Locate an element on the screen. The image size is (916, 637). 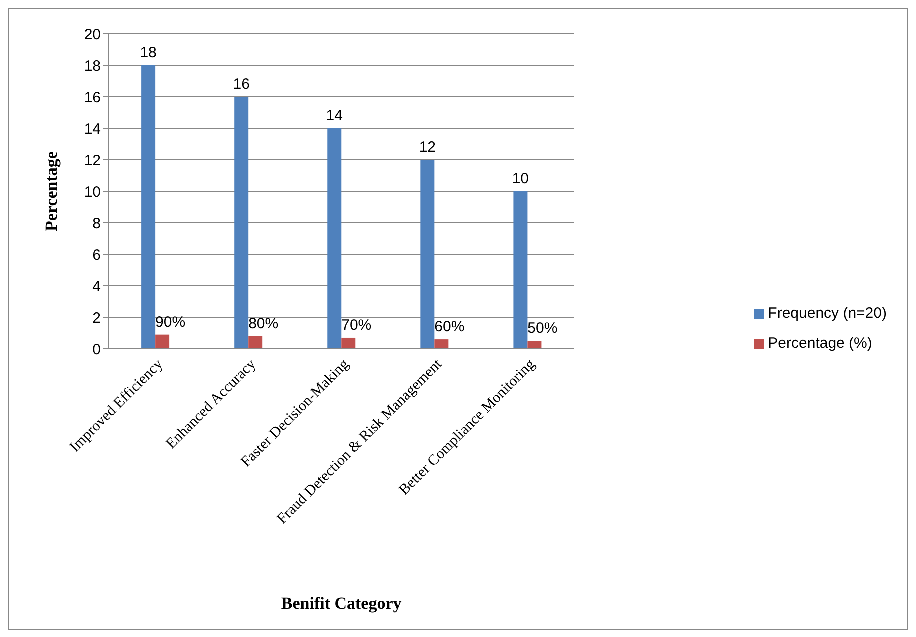
legend-label: Percentage (%) is located at coordinates (820, 343).